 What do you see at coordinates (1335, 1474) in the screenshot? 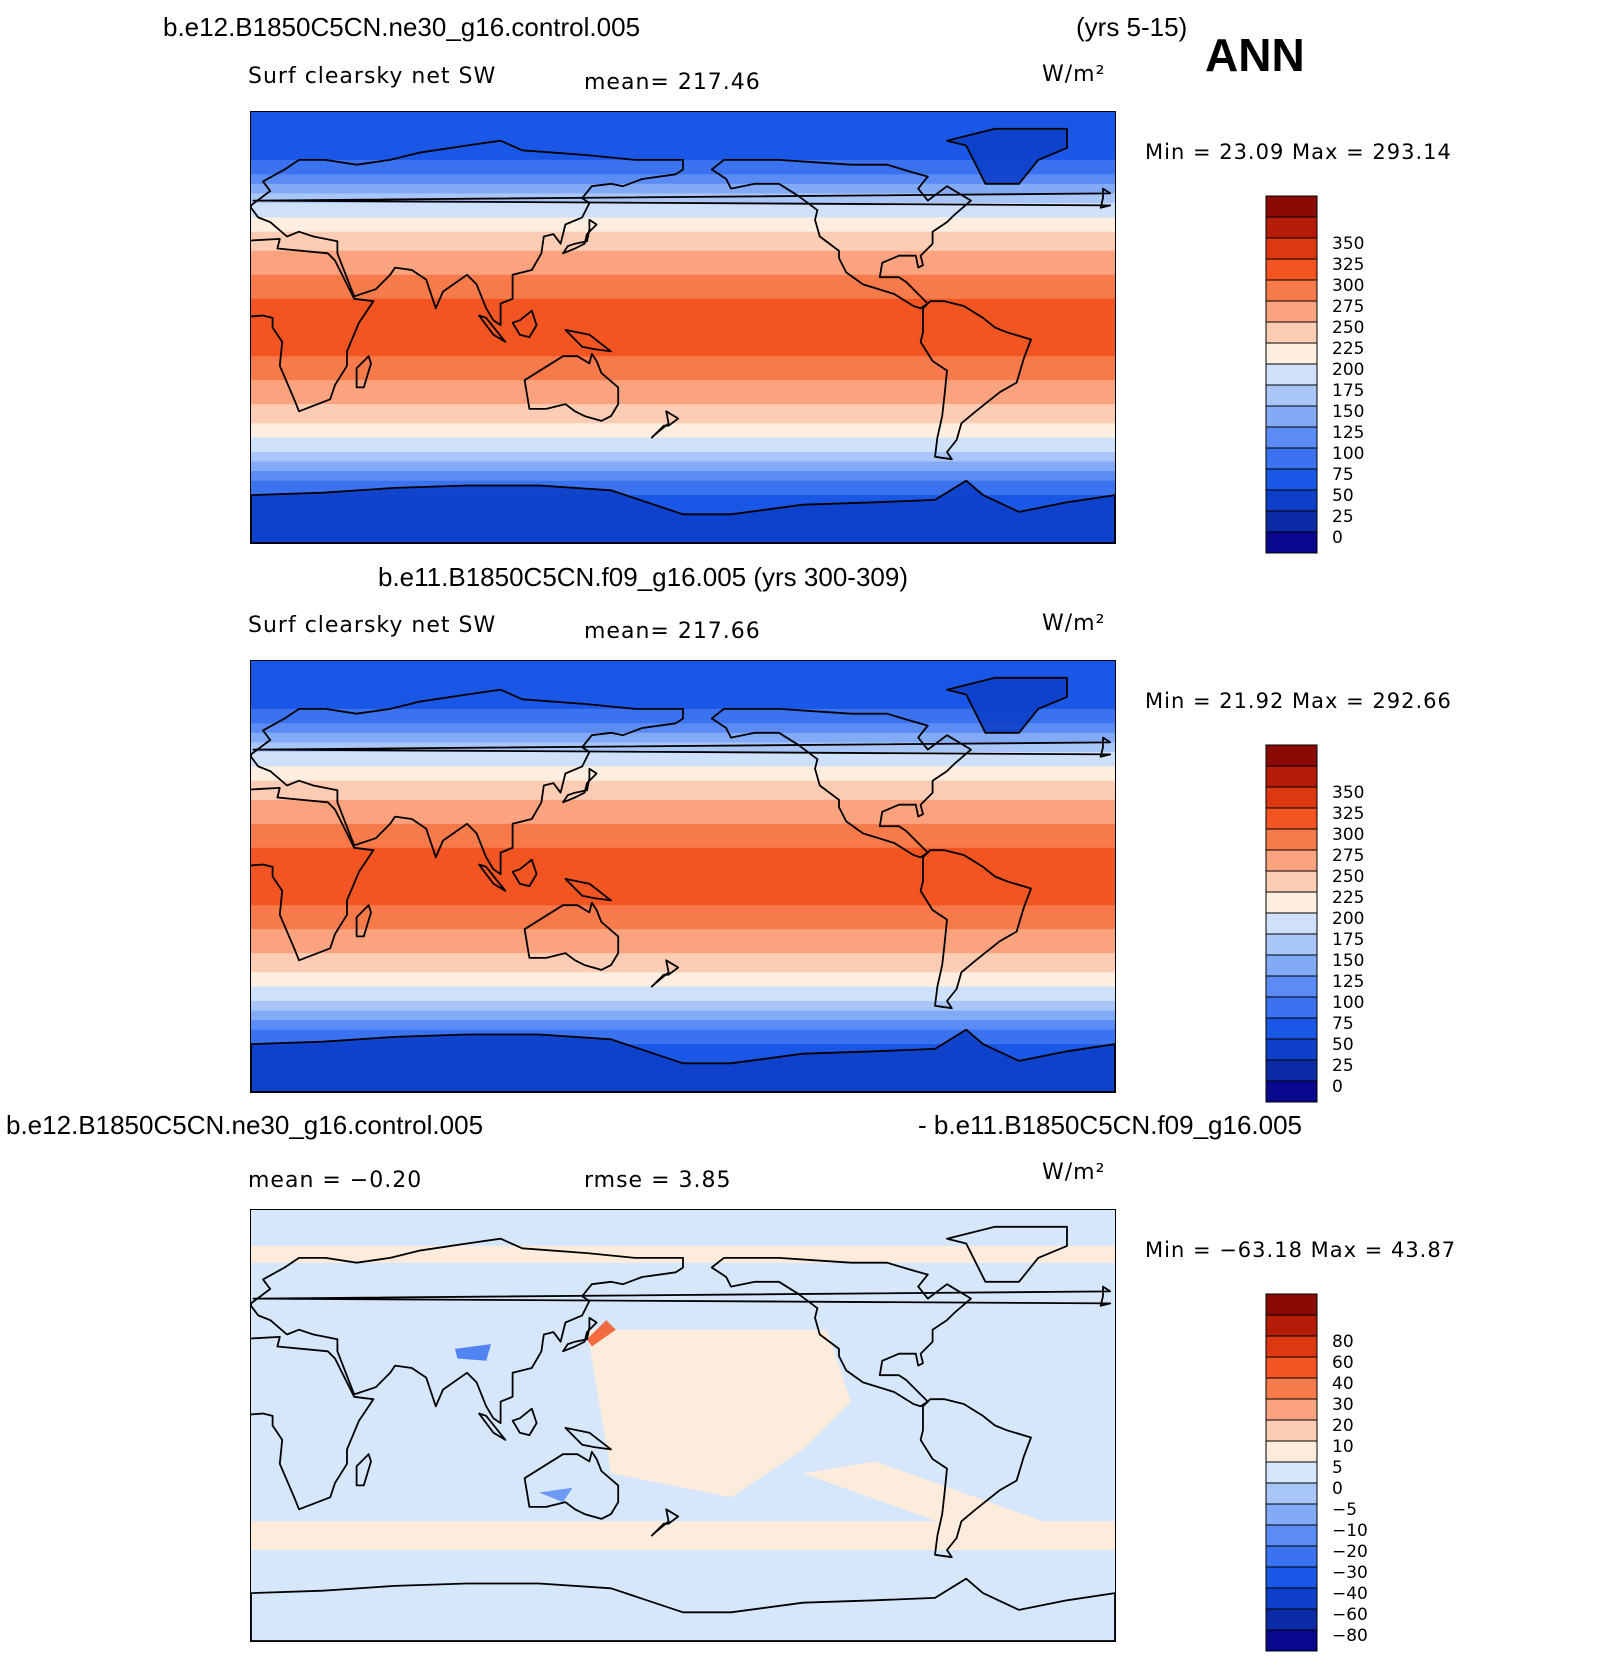
I see `panel3-colorbar: −80 −60 −40 −30 −20 −10 −5 0 5 10 20 30 40 60 80` at bounding box center [1335, 1474].